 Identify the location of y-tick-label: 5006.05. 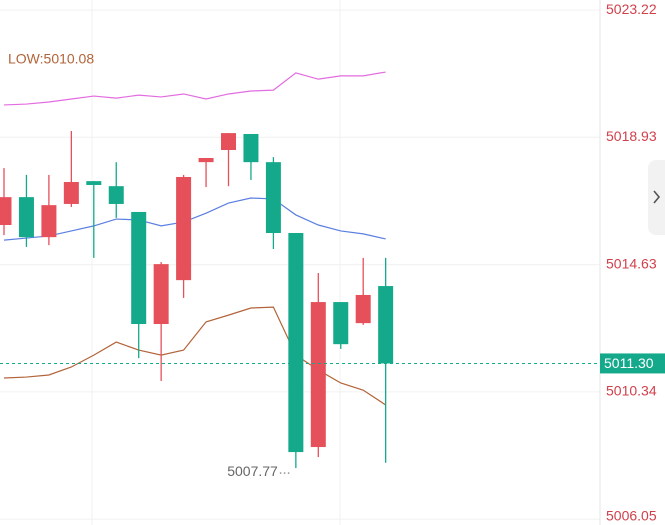
(631, 516).